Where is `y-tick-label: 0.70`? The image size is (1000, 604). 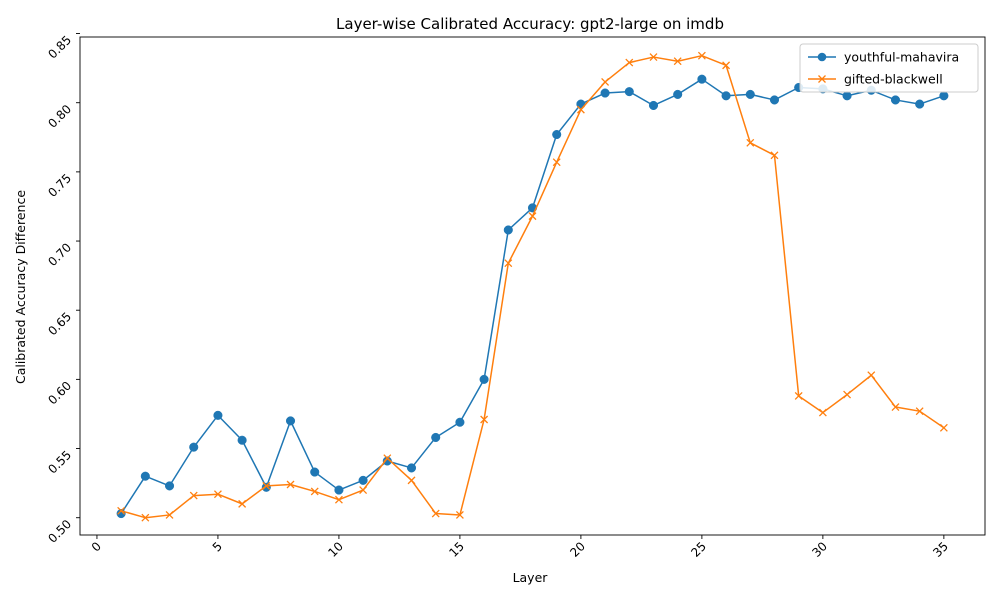
y-tick-label: 0.70 is located at coordinates (59, 254).